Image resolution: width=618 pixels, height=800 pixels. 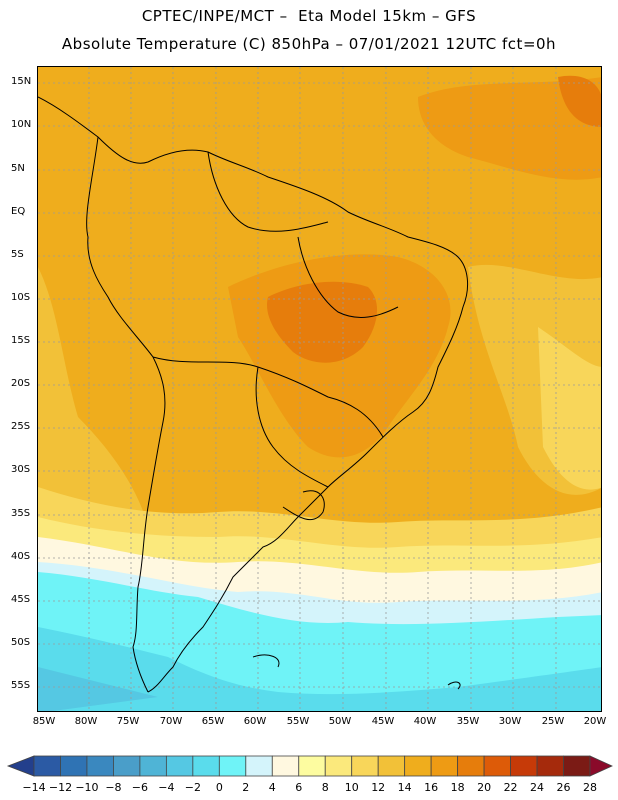 I want to click on colorbar-tick-label: −4, so click(x=166, y=787).